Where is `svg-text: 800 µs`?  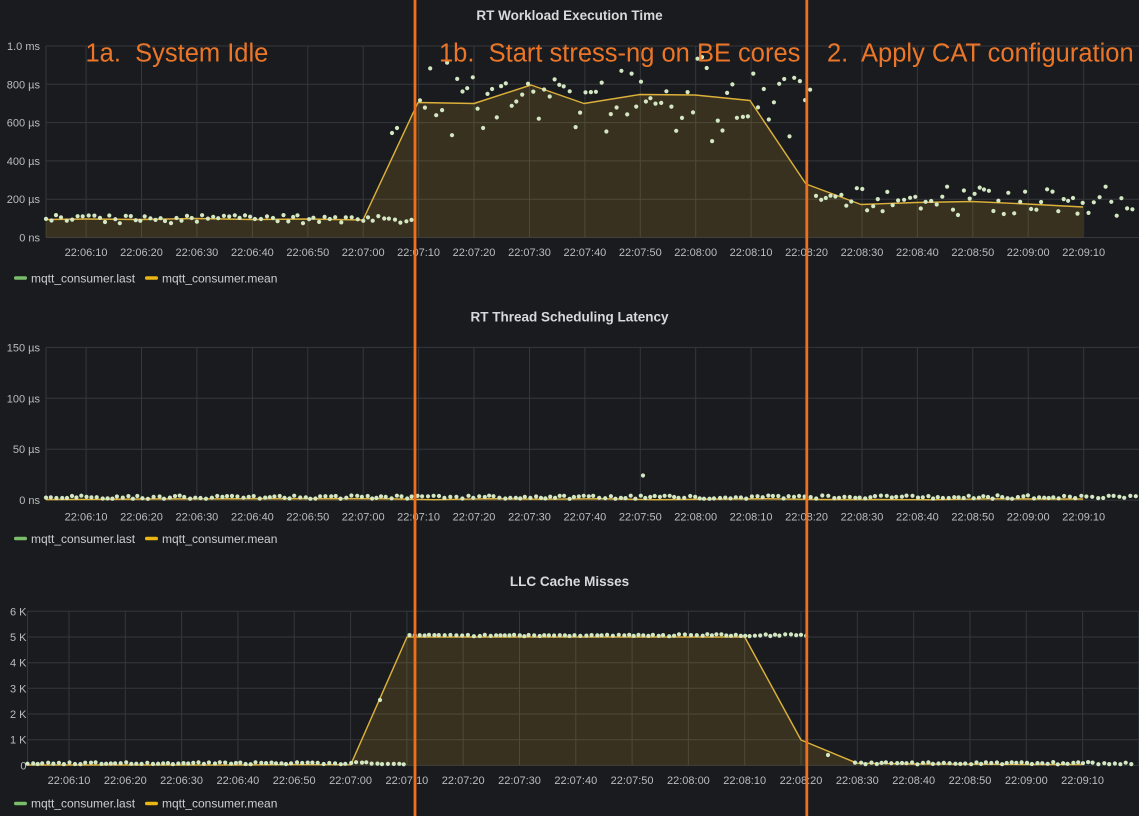
svg-text: 800 µs is located at coordinates (24, 85).